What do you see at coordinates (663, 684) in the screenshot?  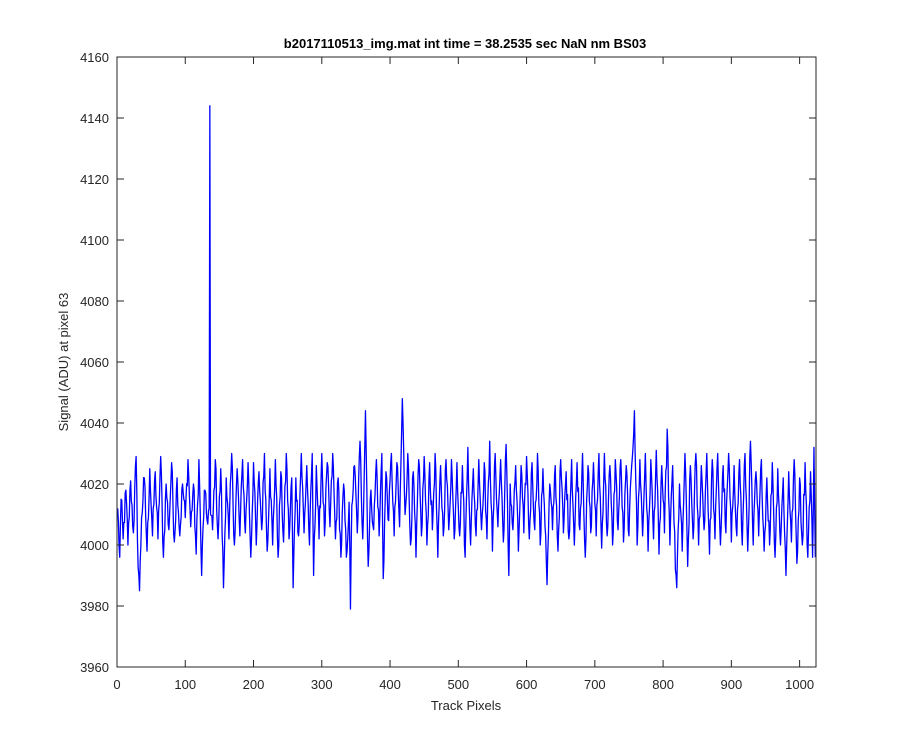 I see `x-tick-label: 800` at bounding box center [663, 684].